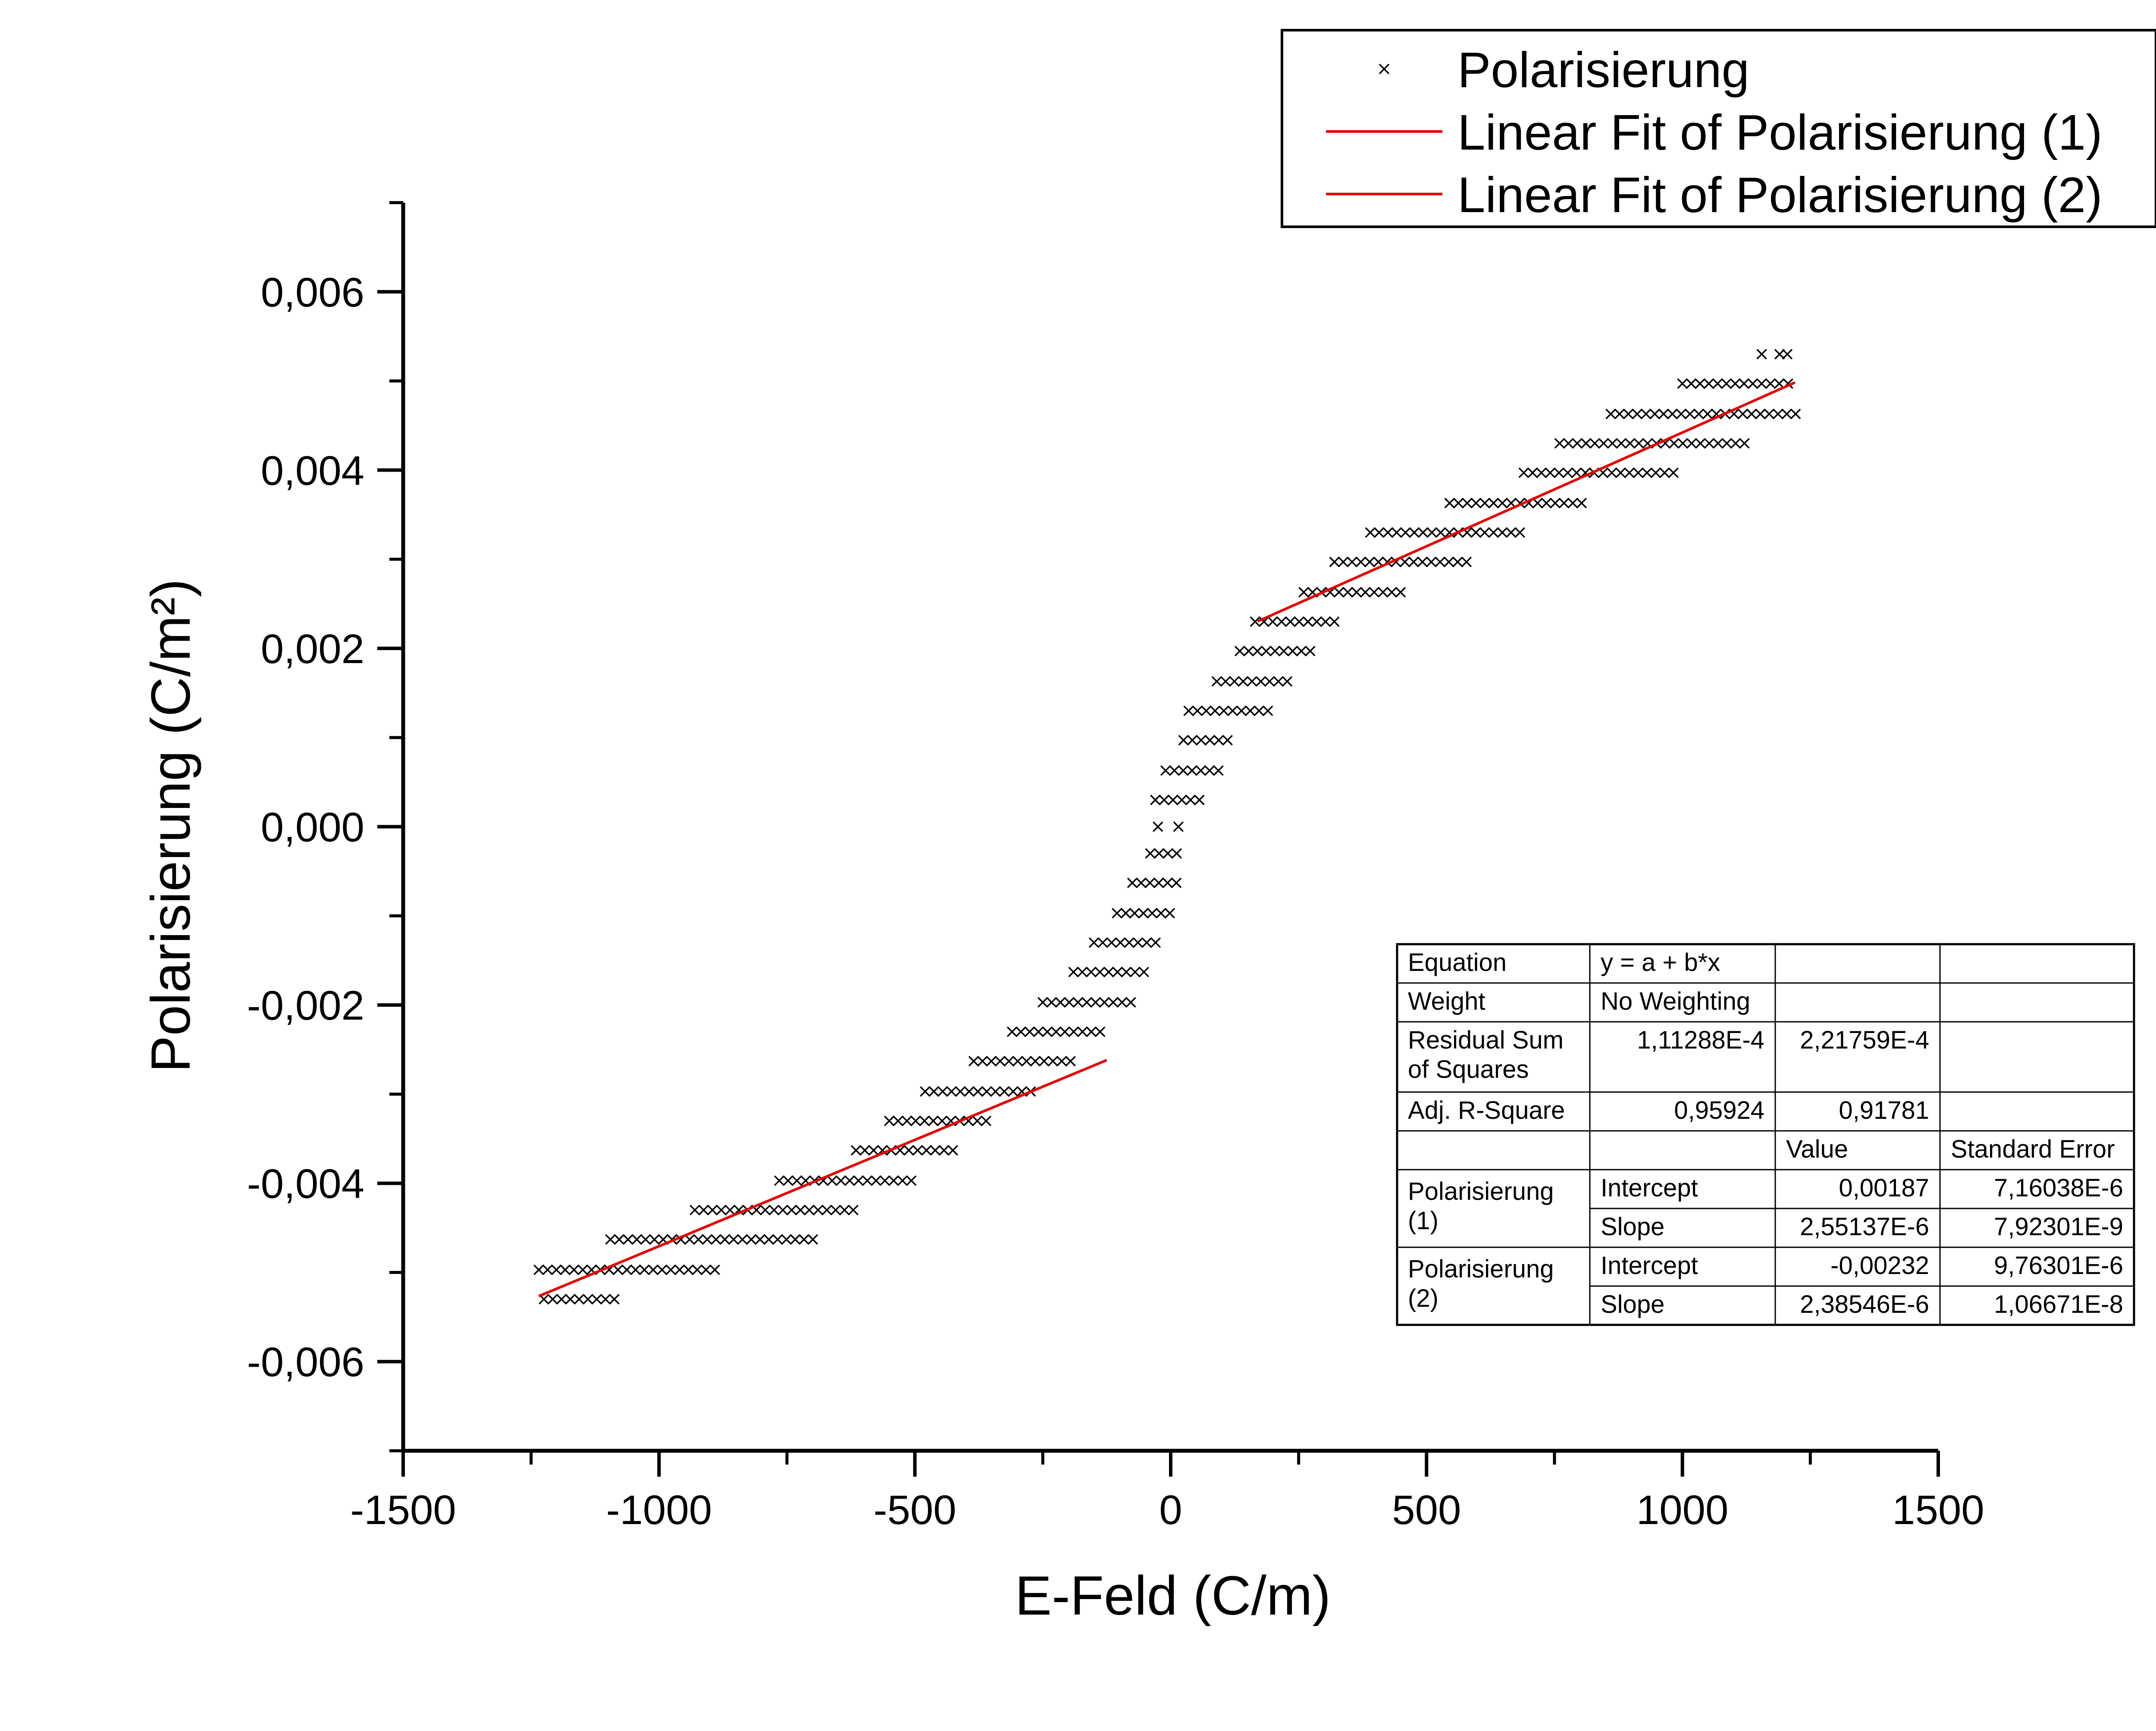 The width and height of the screenshot is (2156, 1731). Describe the element at coordinates (1675, 1001) in the screenshot. I see `table-cell: No Weighting` at that location.